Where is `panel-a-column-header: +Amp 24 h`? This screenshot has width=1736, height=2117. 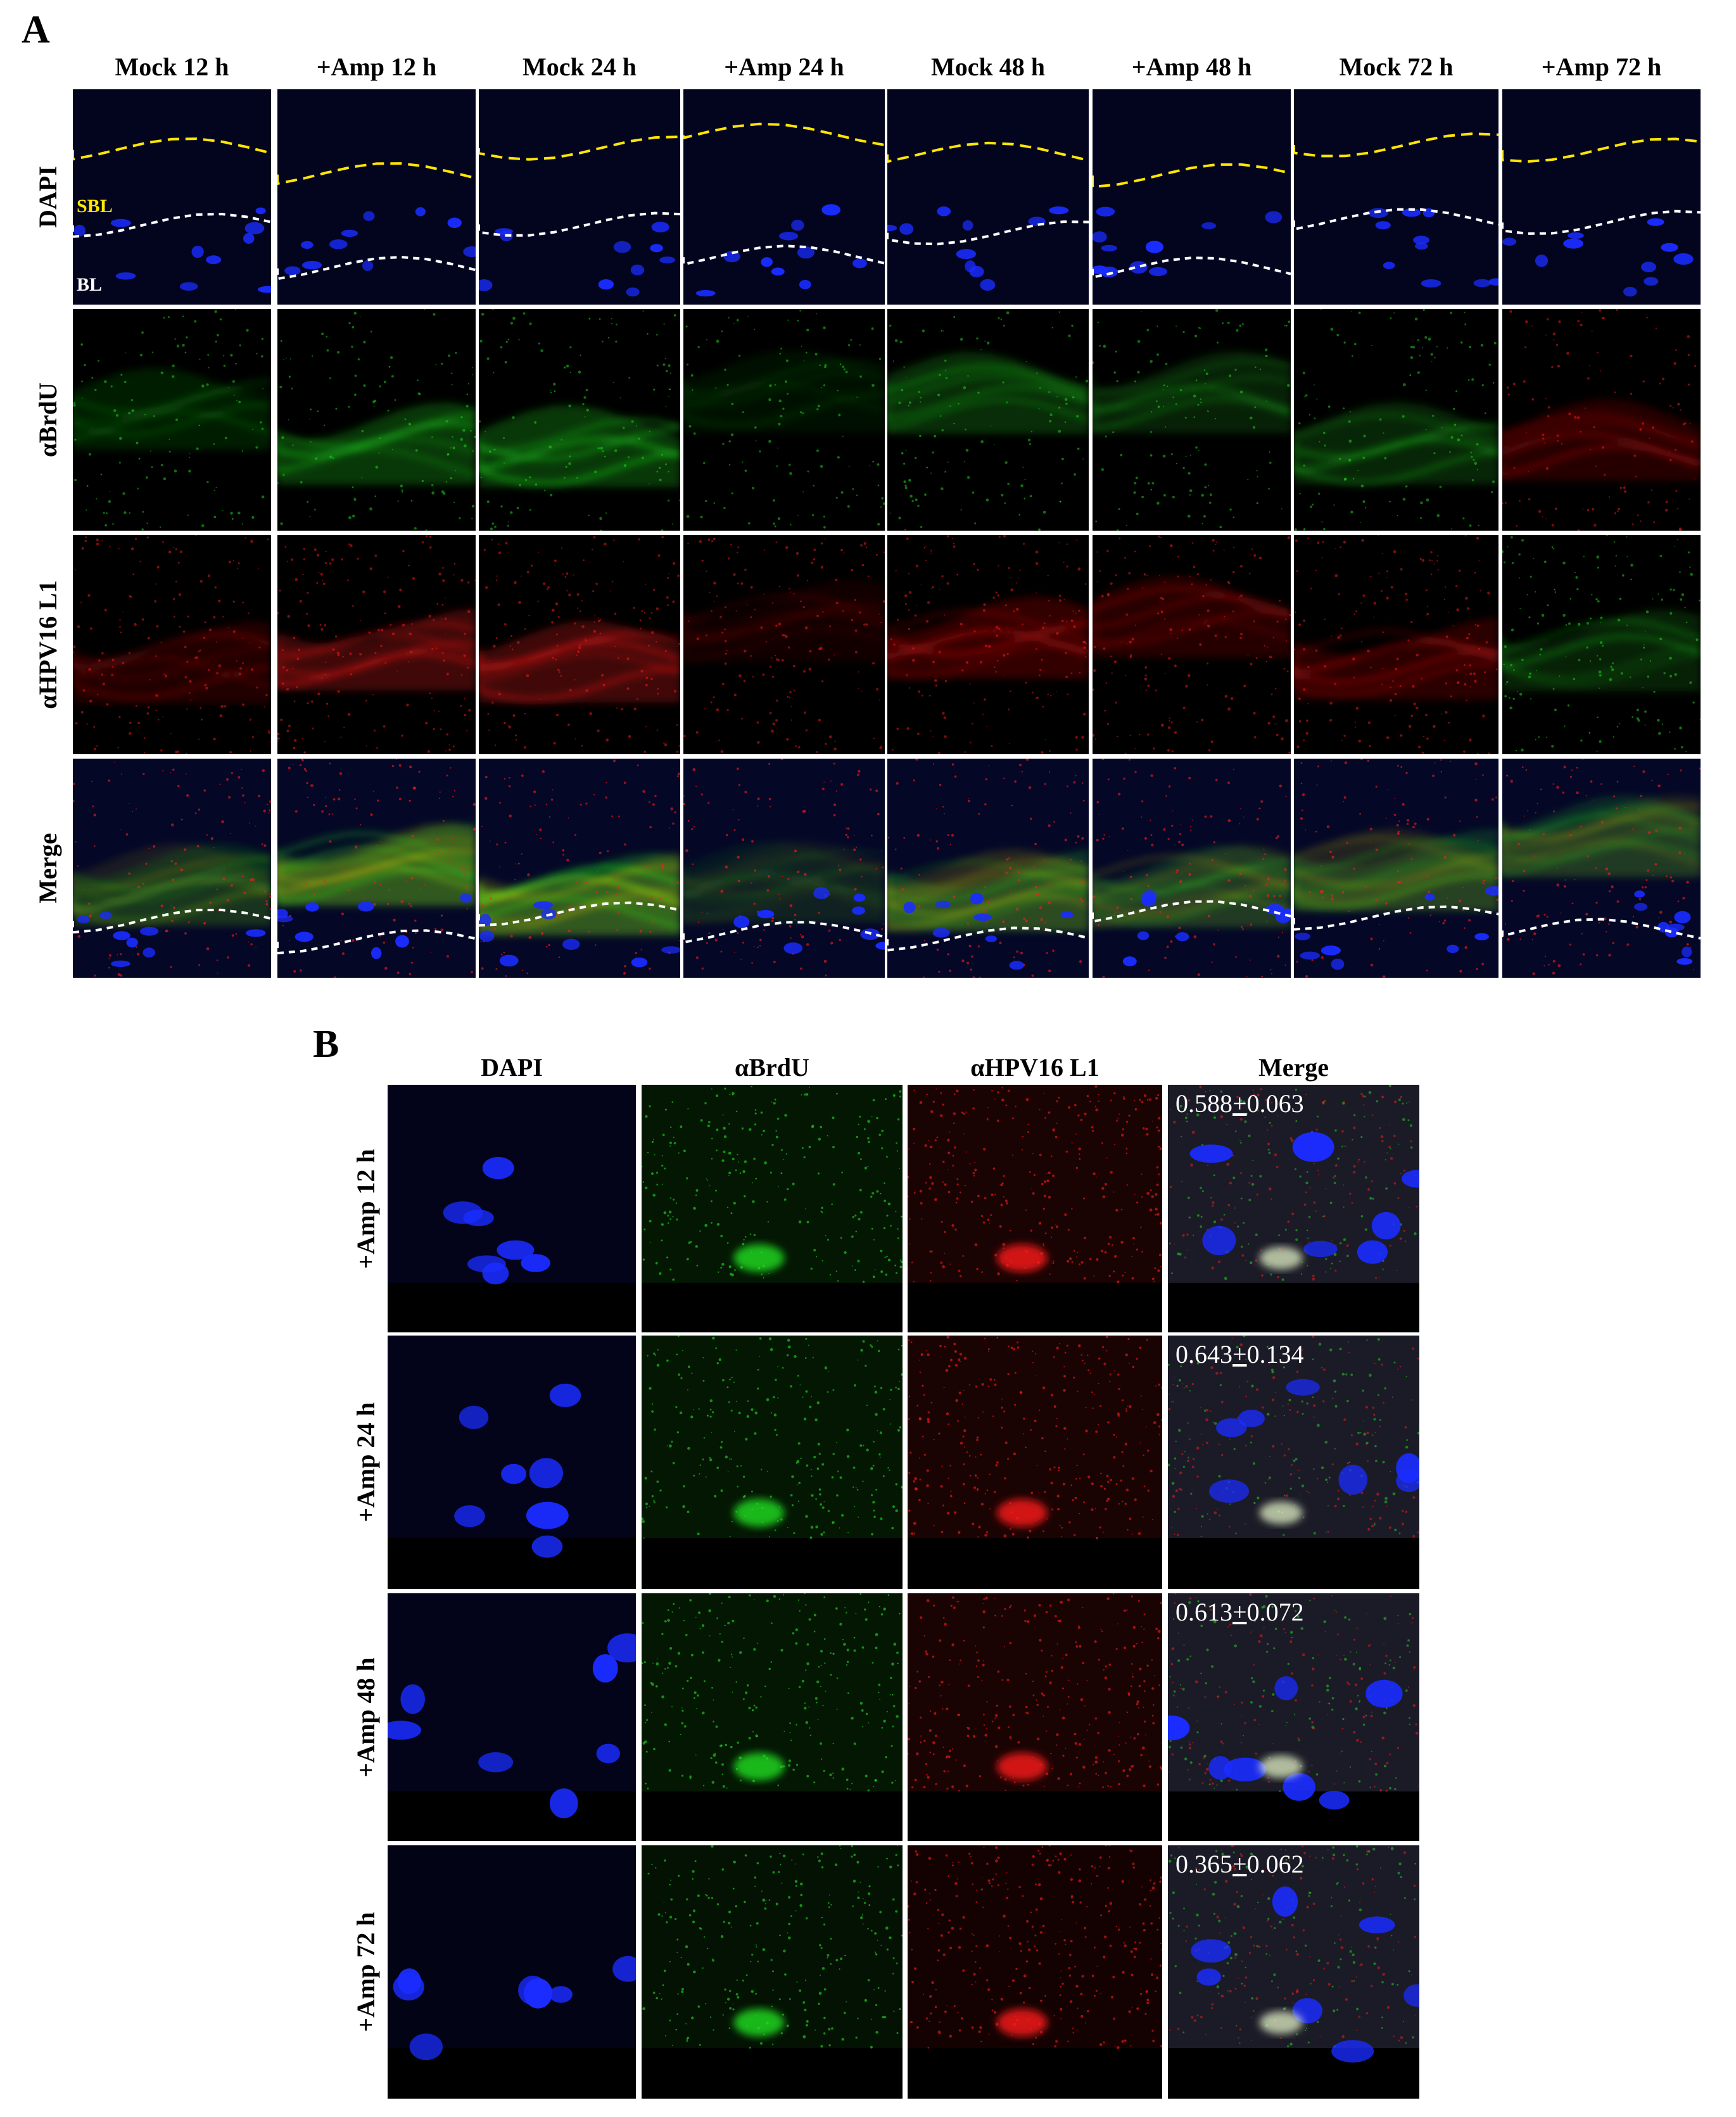 panel-a-column-header: +Amp 24 h is located at coordinates (784, 67).